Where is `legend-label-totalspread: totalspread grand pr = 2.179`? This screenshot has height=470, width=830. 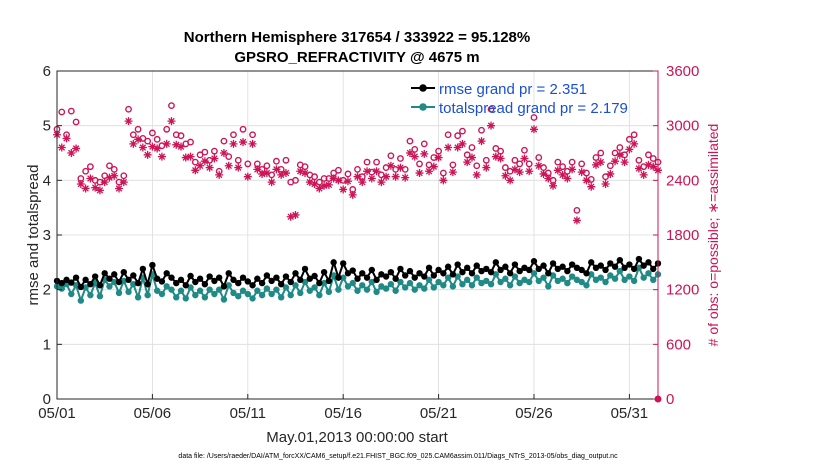
legend-label-totalspread: totalspread grand pr = 2.179 is located at coordinates (533, 108).